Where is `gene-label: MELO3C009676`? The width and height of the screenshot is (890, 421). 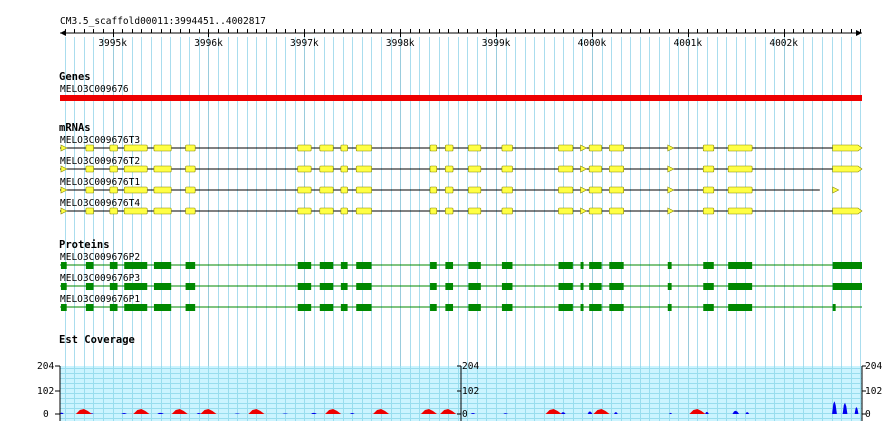 gene-label: MELO3C009676 is located at coordinates (94, 89).